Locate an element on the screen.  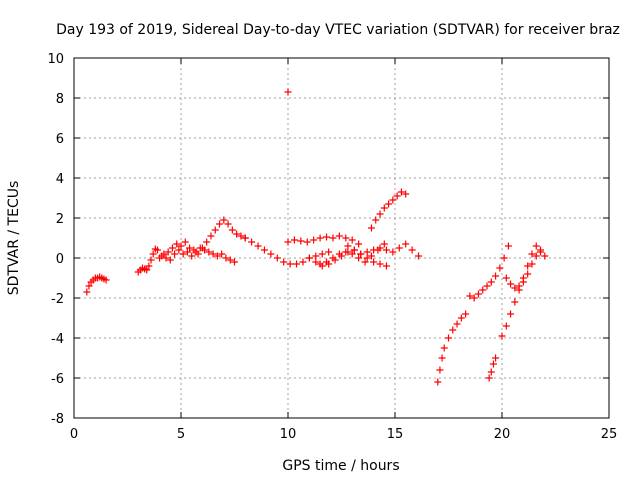
y-tick-label: 2 is located at coordinates (60, 219).